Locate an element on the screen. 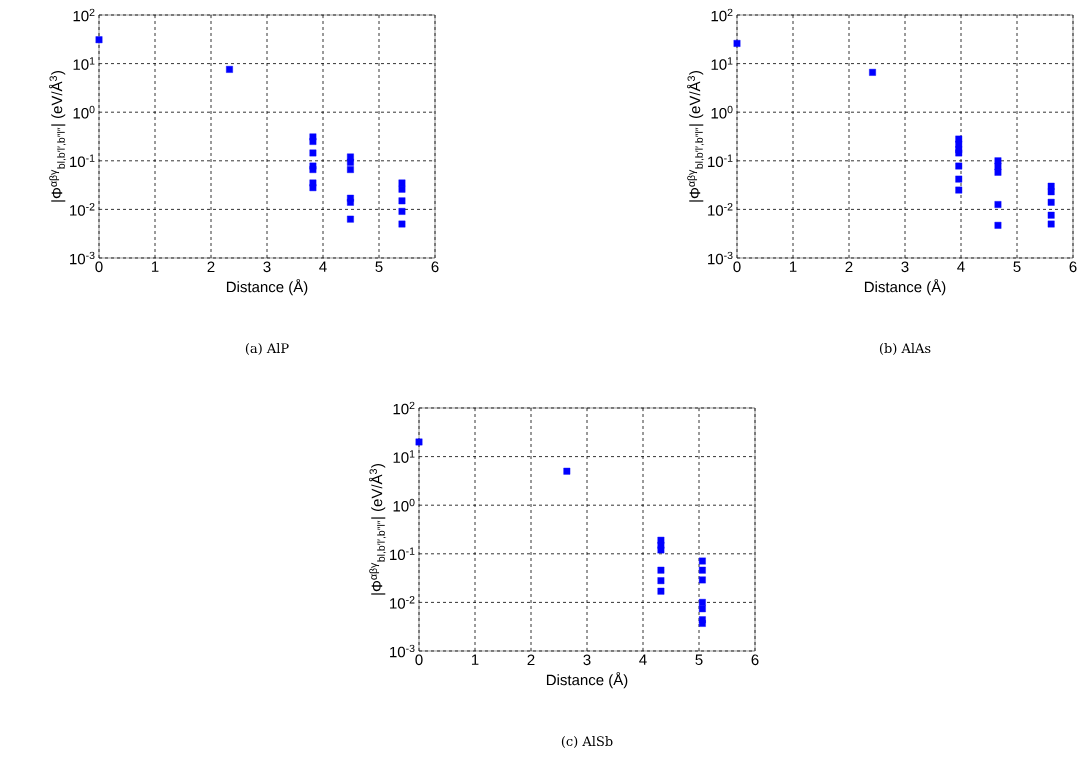  text: (a) AlP is located at coordinates (267, 349).